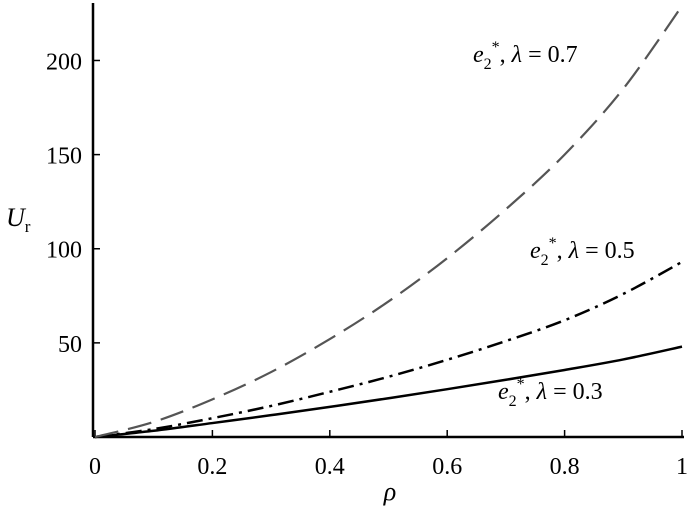 The image size is (700, 506). Describe the element at coordinates (607, 251) in the screenshot. I see `series-label-value: = 0.5` at that location.